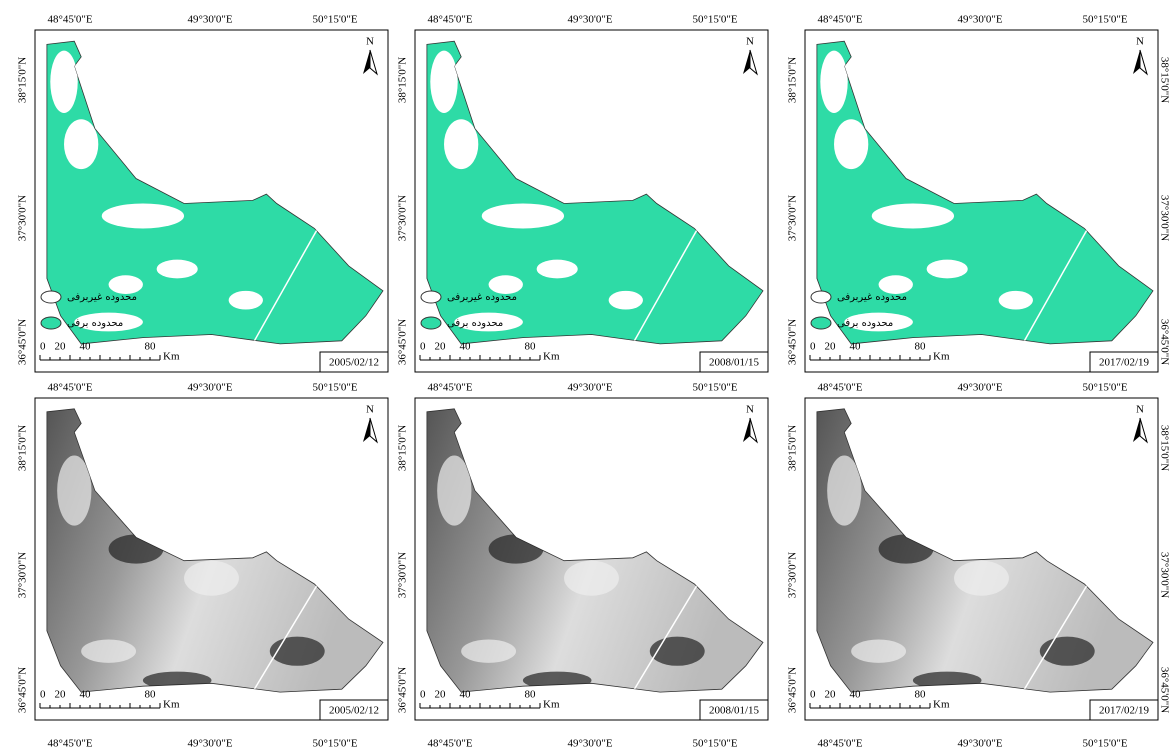 The image size is (1170, 753). I want to click on scale-label: 80, so click(151, 347).